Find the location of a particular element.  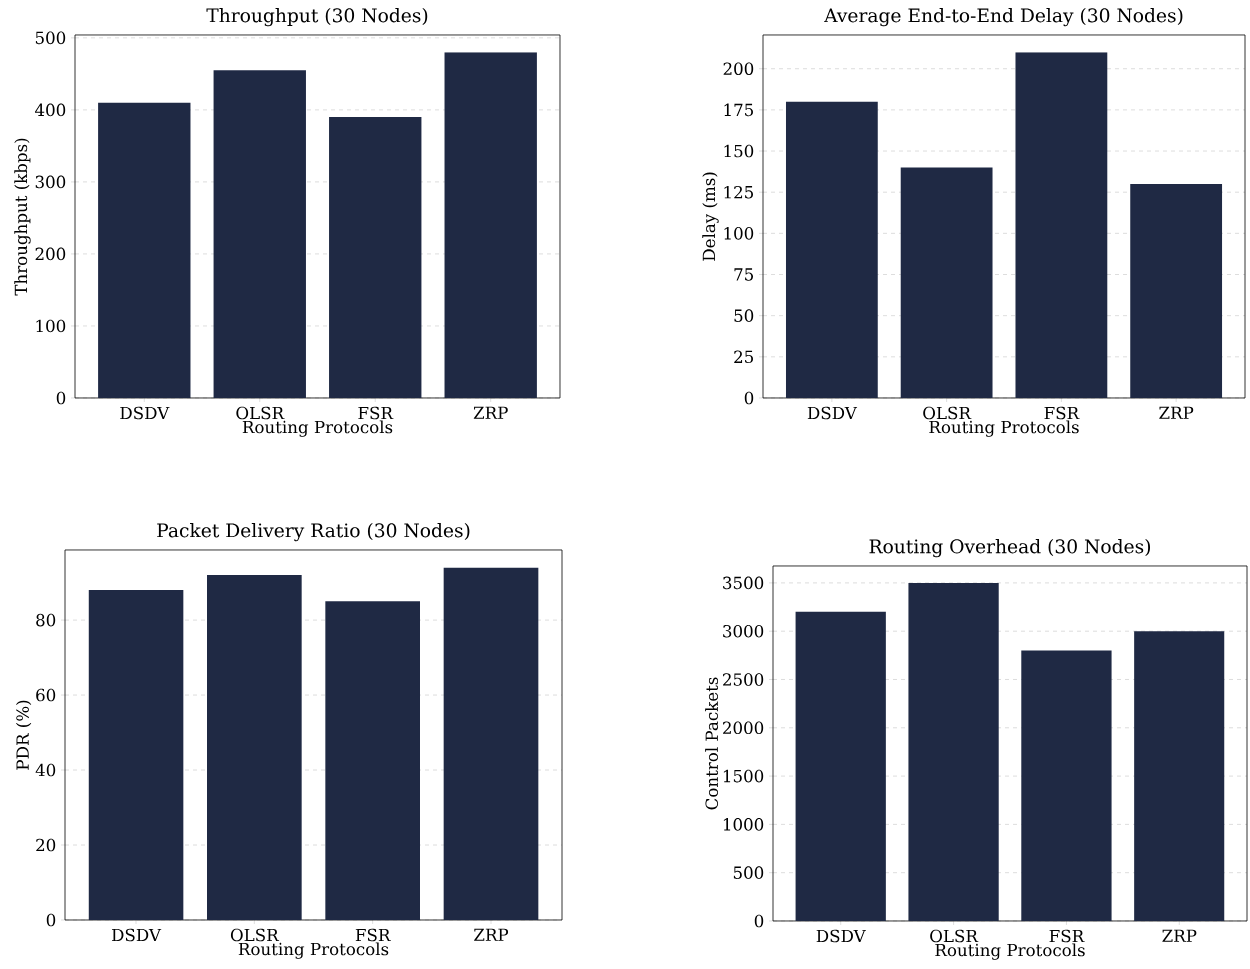

y-tick-label: 75 is located at coordinates (744, 274).